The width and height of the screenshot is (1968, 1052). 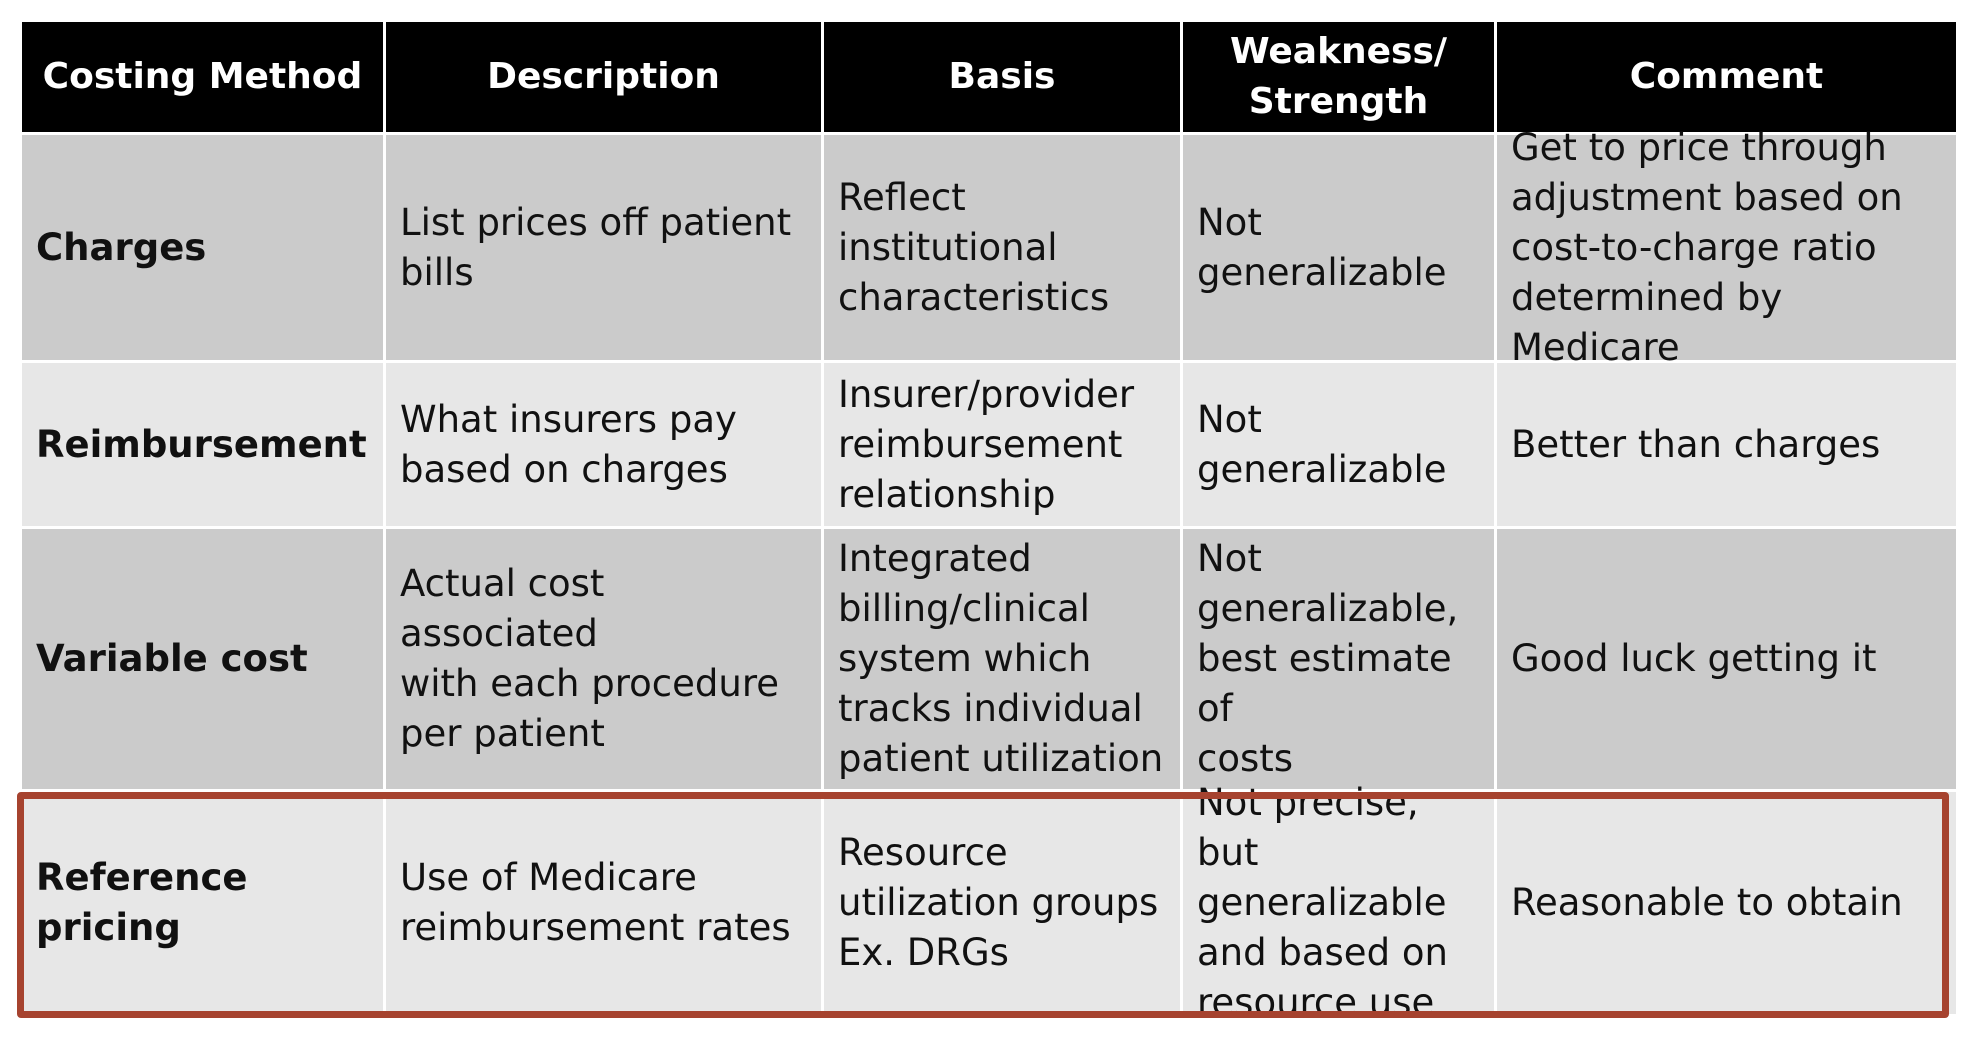 I want to click on cell-text: What insurers pay based on charges, so click(x=568, y=444).